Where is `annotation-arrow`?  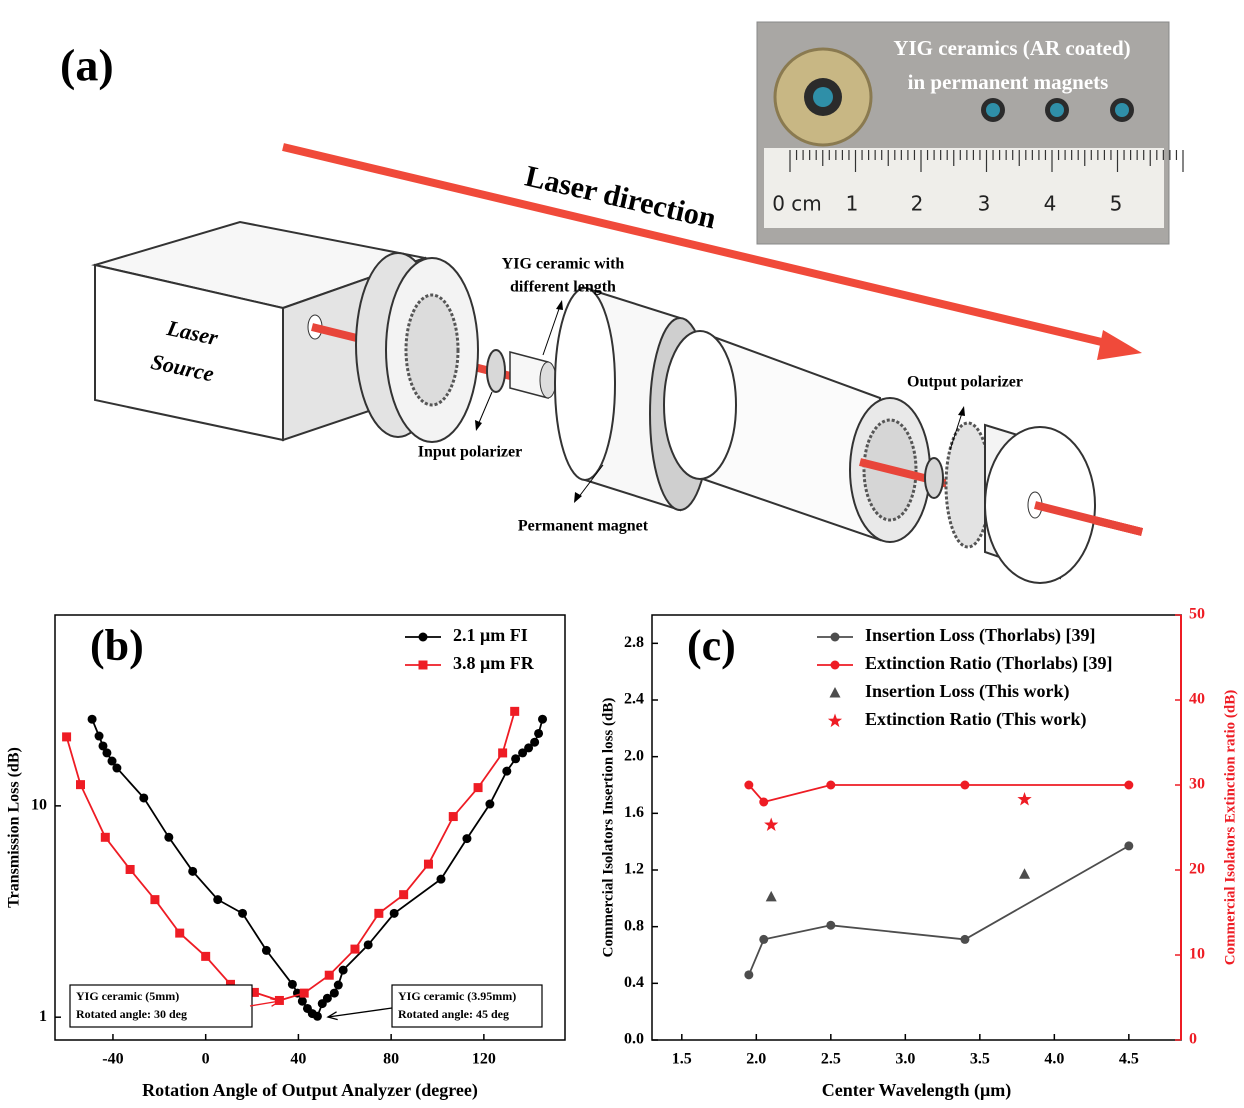 annotation-arrow is located at coordinates (360, 1012).